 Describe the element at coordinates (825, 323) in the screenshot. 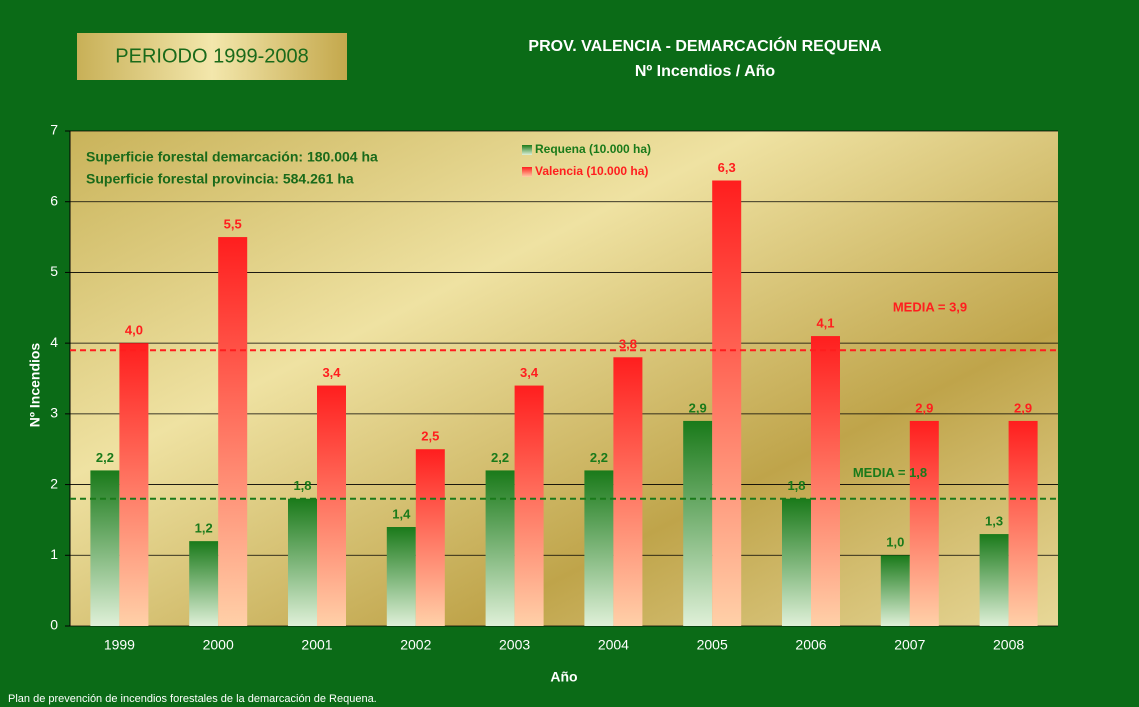

I see `value-label: 4,1` at that location.